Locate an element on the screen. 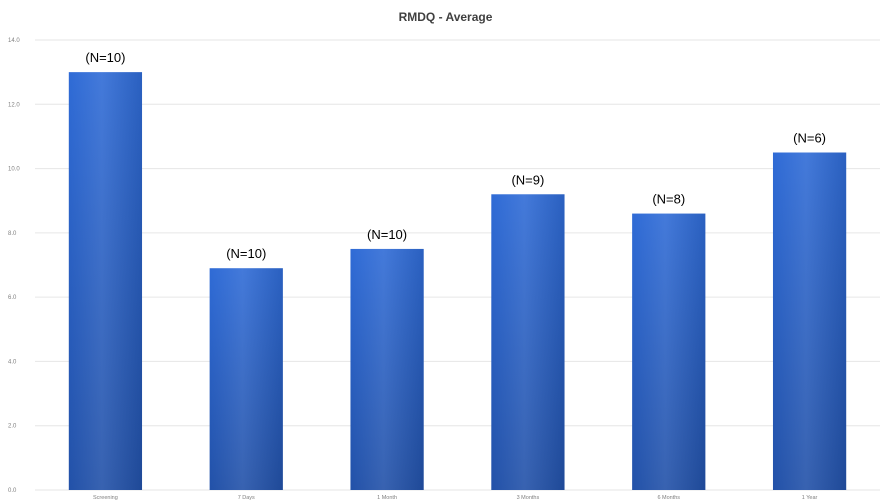 This screenshot has height=504, width=891. x-tick-label-3: 3 Months is located at coordinates (528, 498).